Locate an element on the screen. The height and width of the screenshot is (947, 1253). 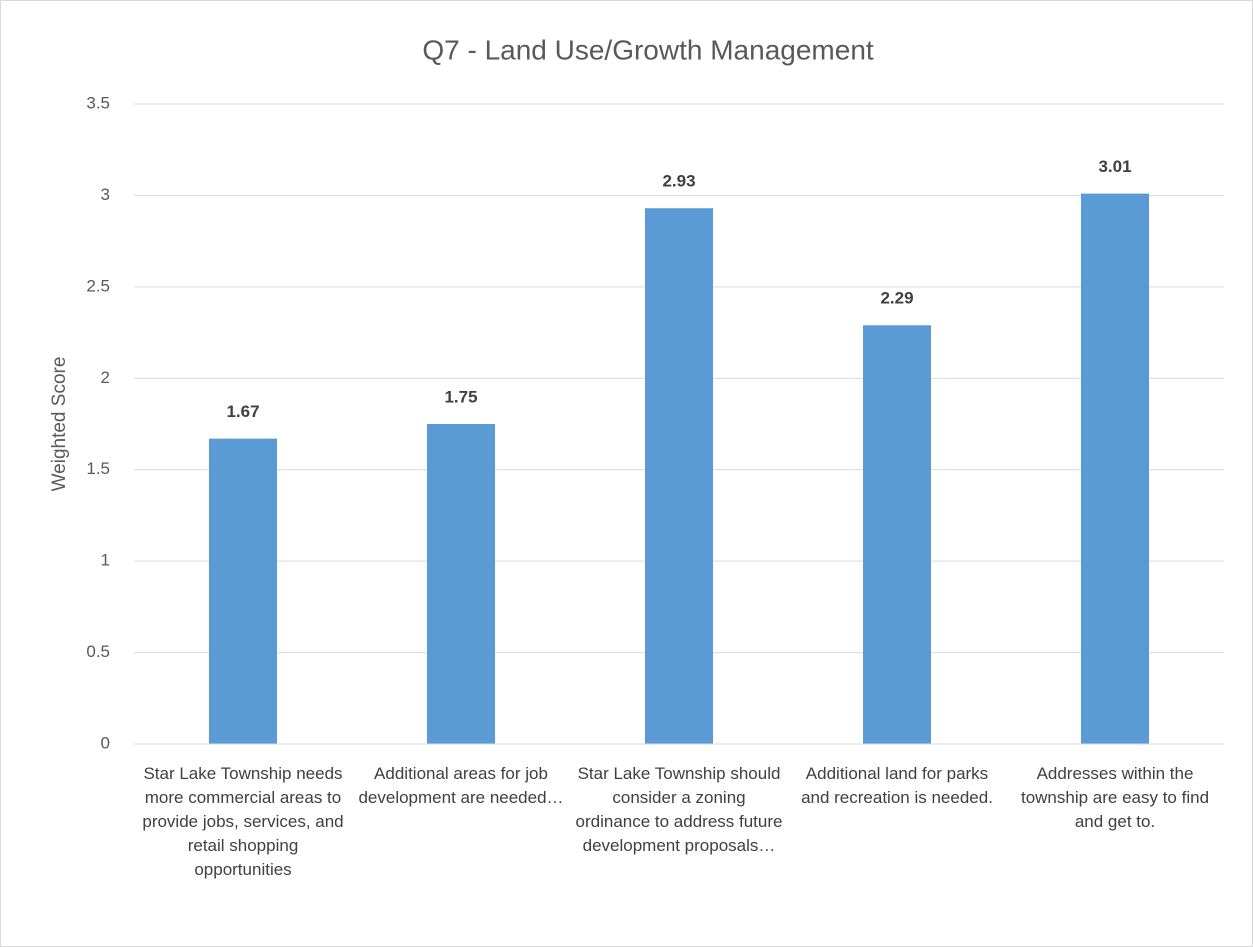
chart-title: Q7 - Land Use/Growth Management is located at coordinates (648, 49).